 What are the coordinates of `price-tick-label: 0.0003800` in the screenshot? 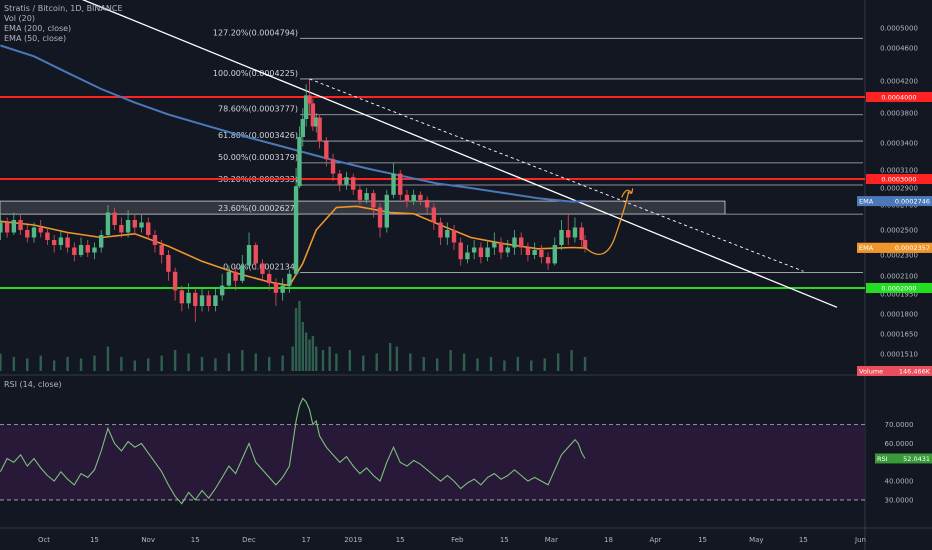 It's located at (899, 114).